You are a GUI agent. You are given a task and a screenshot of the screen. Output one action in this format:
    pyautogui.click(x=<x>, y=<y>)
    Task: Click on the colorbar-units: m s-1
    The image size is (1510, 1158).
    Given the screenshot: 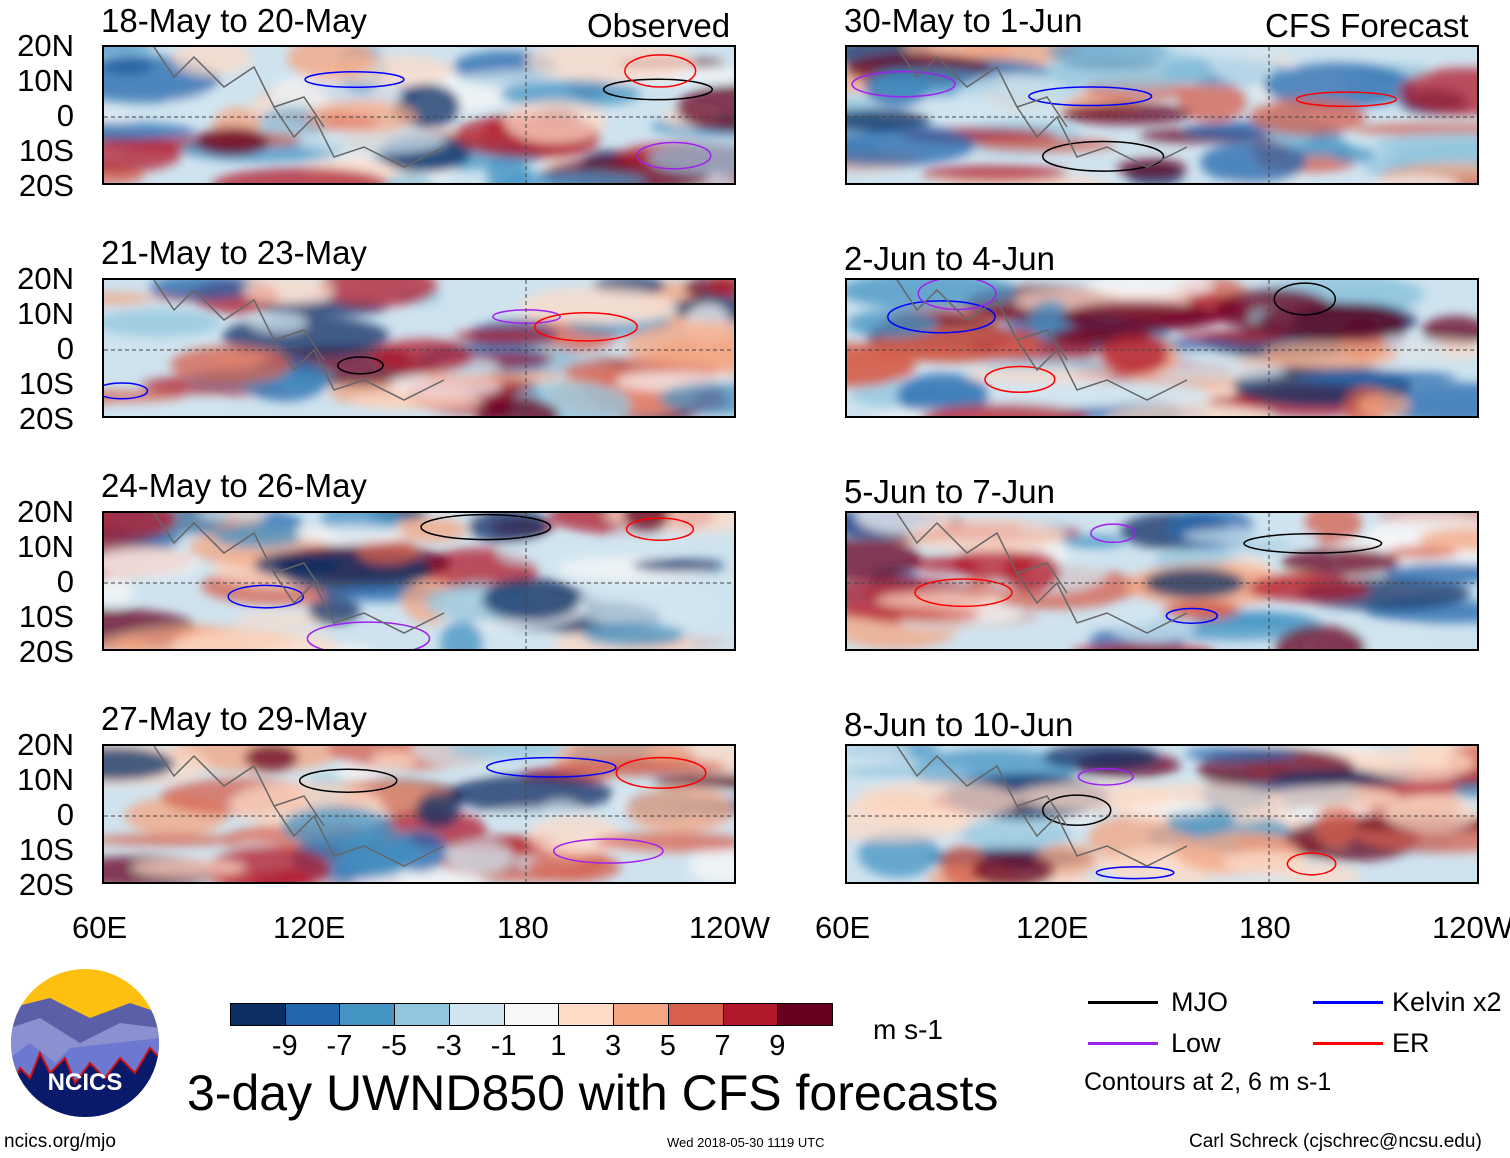 What is the action you would take?
    pyautogui.click(x=908, y=1029)
    